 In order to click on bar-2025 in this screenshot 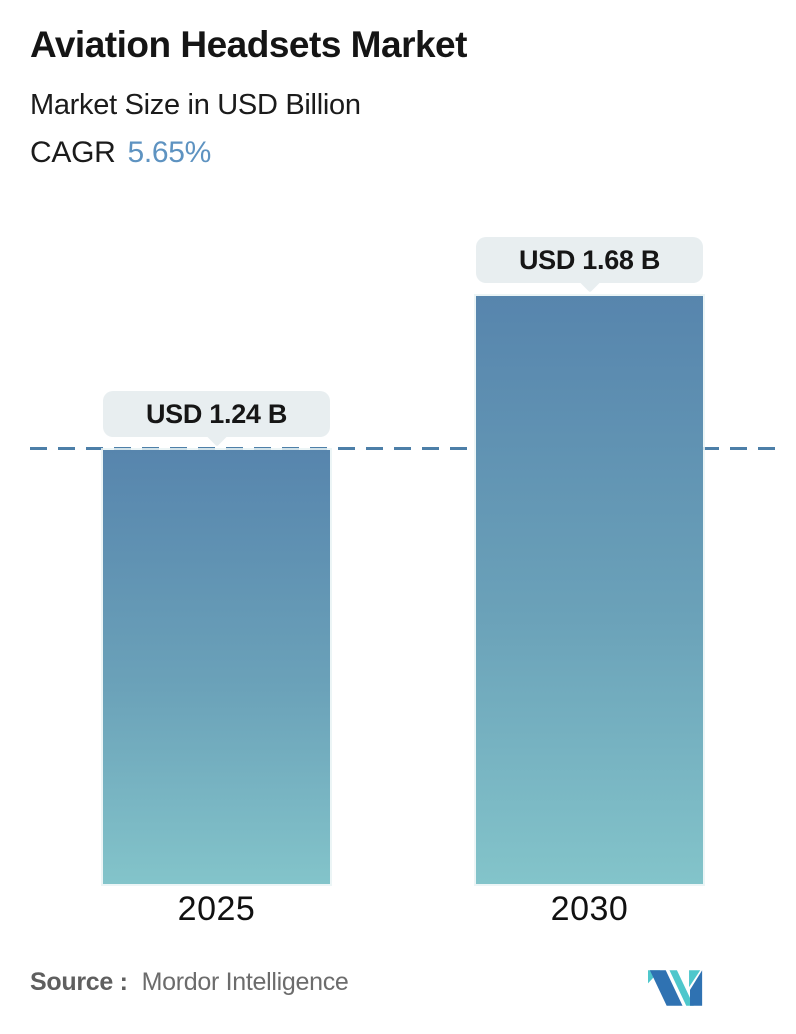, I will do `click(216, 667)`.